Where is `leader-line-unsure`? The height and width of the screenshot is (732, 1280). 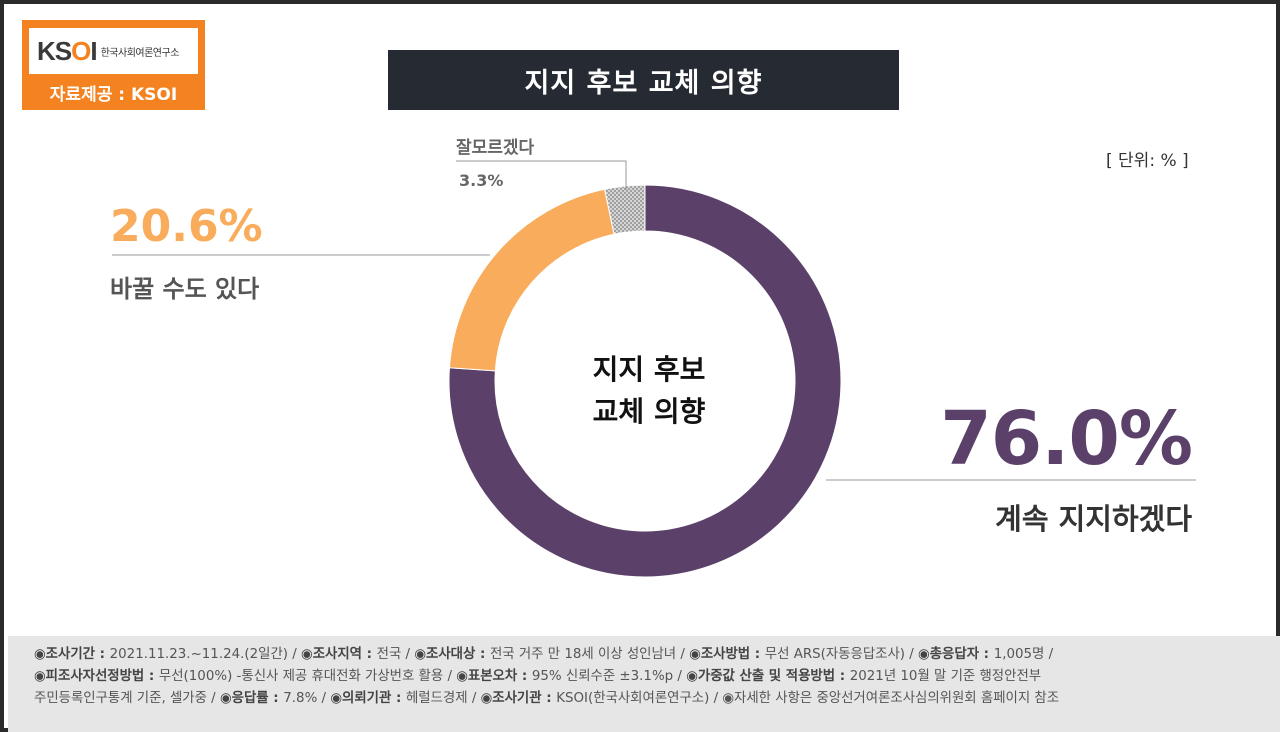 leader-line-unsure is located at coordinates (541, 175).